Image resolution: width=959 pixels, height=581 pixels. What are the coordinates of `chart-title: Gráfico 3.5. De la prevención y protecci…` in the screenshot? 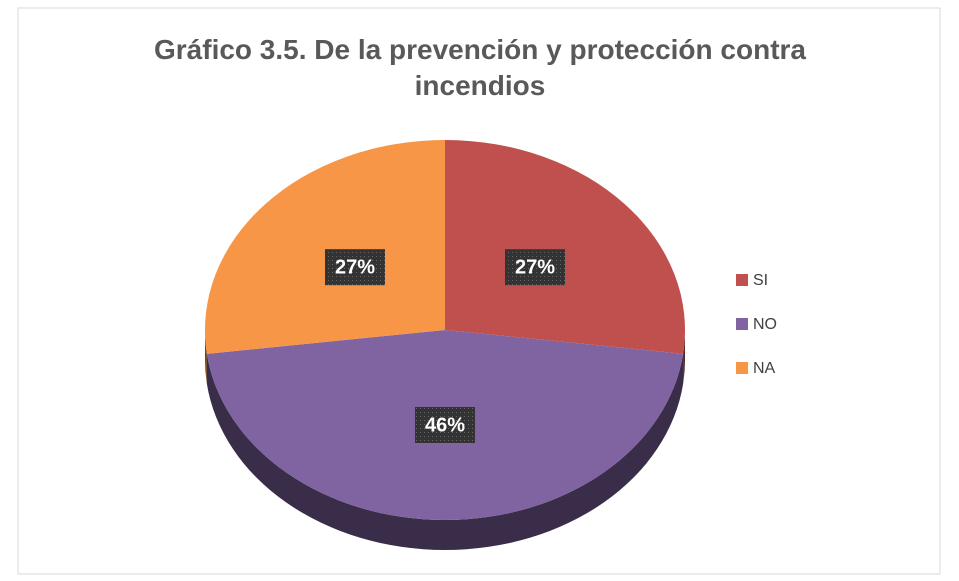 It's located at (480, 67).